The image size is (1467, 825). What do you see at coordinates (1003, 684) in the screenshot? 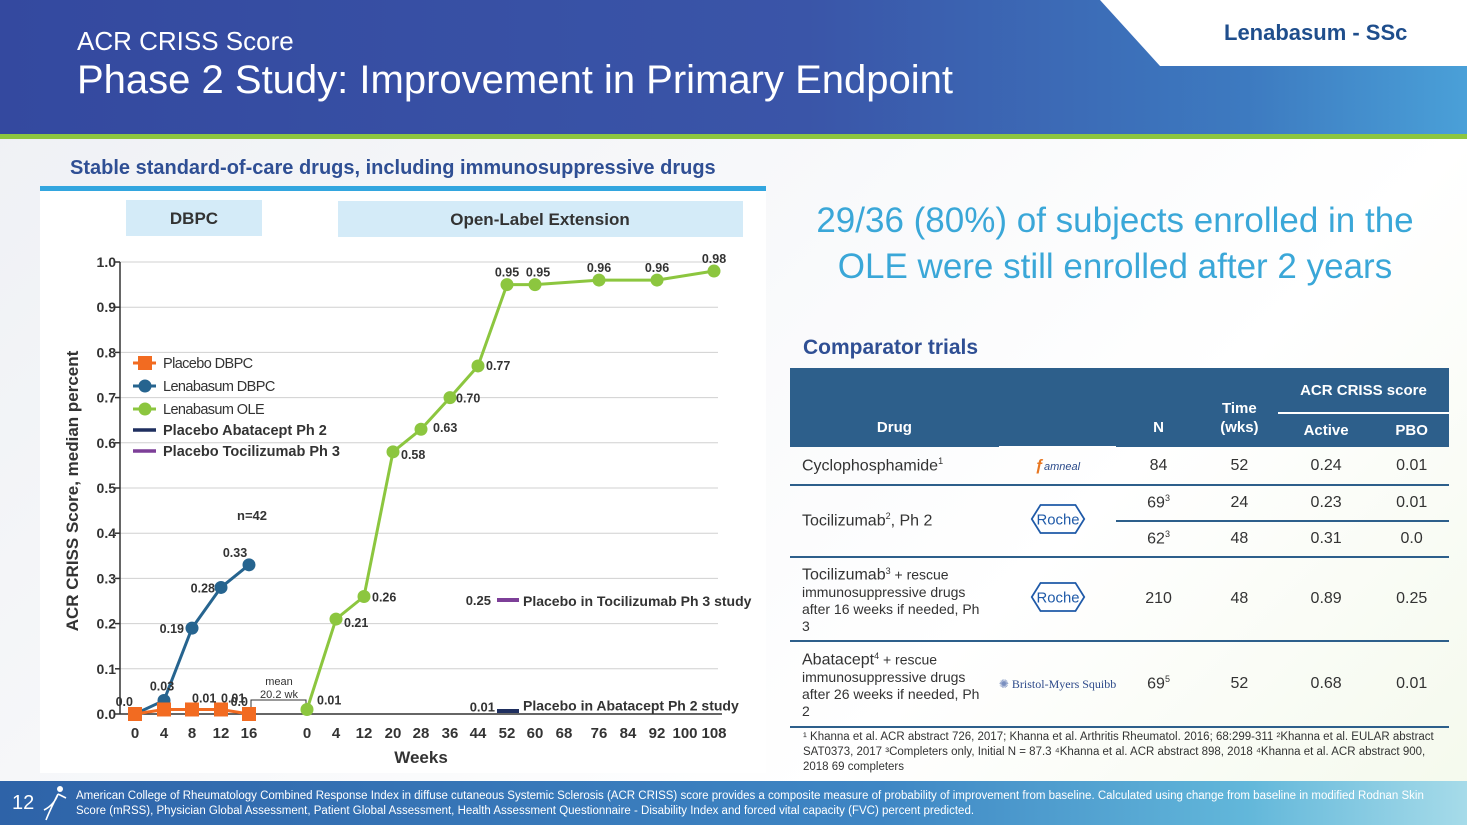
I see `bms-star-icon: ✺` at bounding box center [1003, 684].